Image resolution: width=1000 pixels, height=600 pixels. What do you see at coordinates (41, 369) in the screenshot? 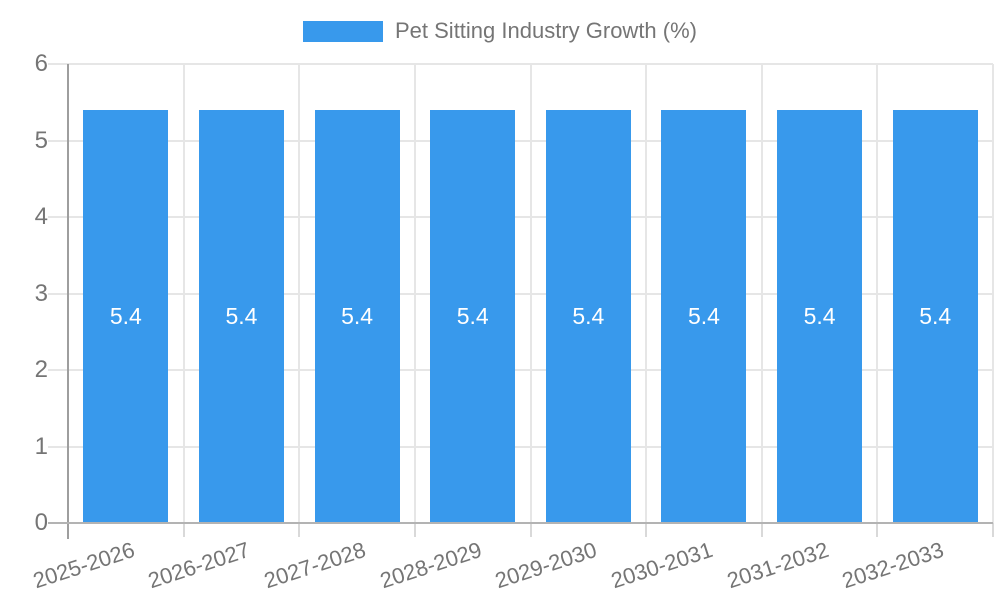
I see `y-tick-label: 2` at bounding box center [41, 369].